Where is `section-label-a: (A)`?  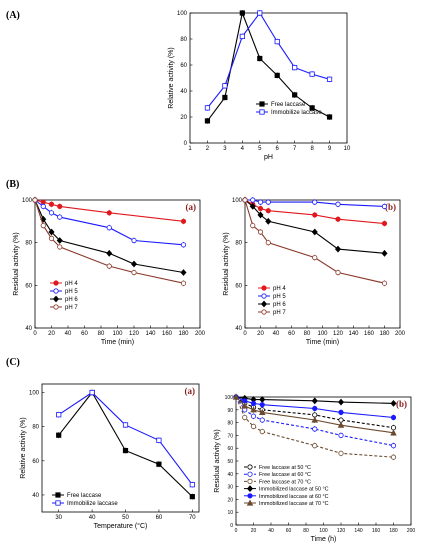
section-label-a: (A) is located at coordinates (13, 15).